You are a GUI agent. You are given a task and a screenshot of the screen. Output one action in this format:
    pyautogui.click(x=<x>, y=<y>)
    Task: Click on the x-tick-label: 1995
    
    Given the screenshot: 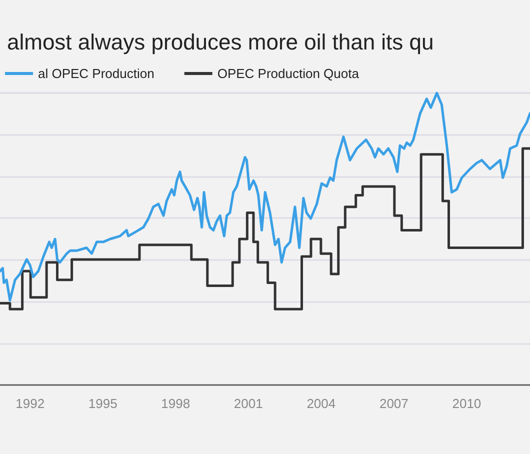 What is the action you would take?
    pyautogui.click(x=103, y=403)
    